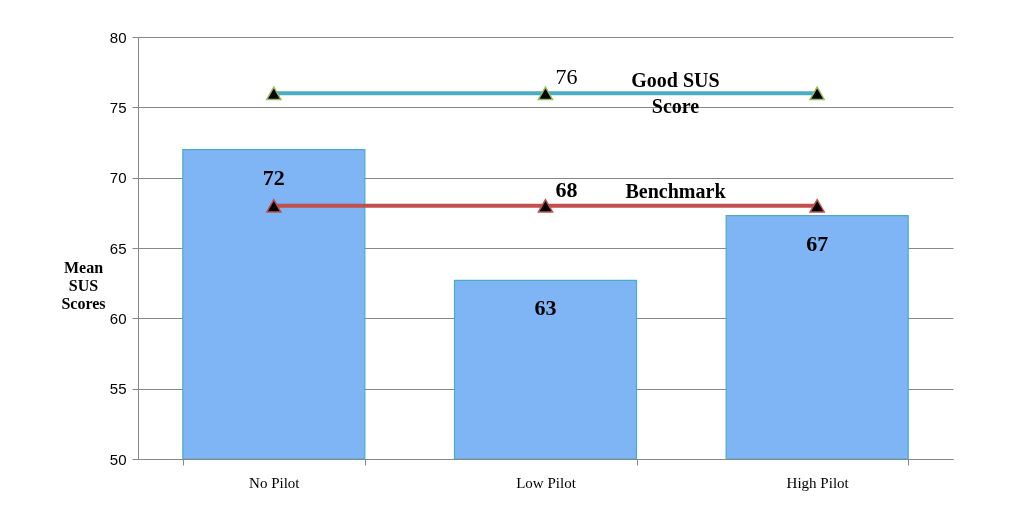  I want to click on data-label: 72, so click(273, 177).